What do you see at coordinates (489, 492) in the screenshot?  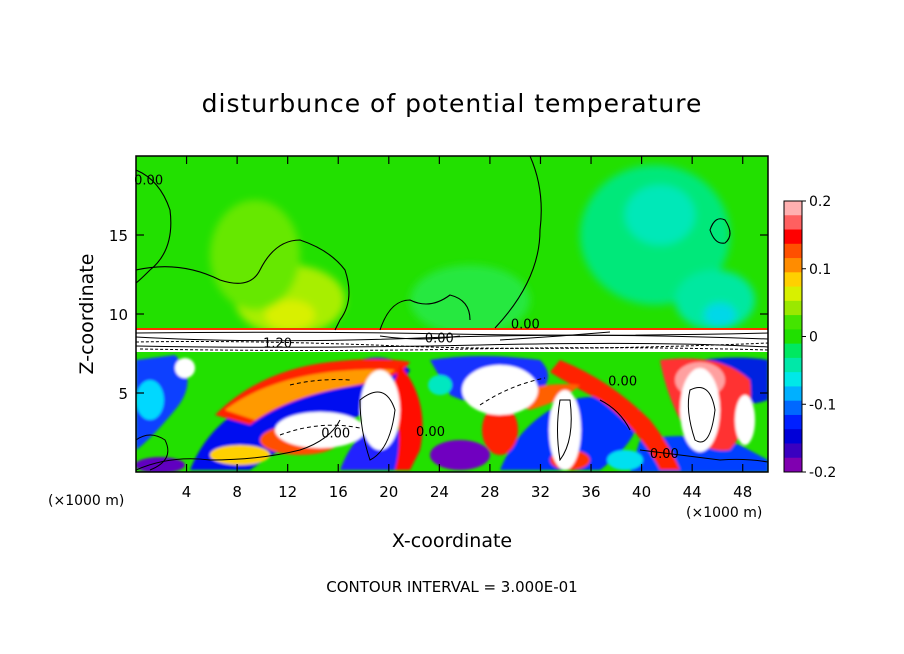 I see `x-tick-label: 28` at bounding box center [489, 492].